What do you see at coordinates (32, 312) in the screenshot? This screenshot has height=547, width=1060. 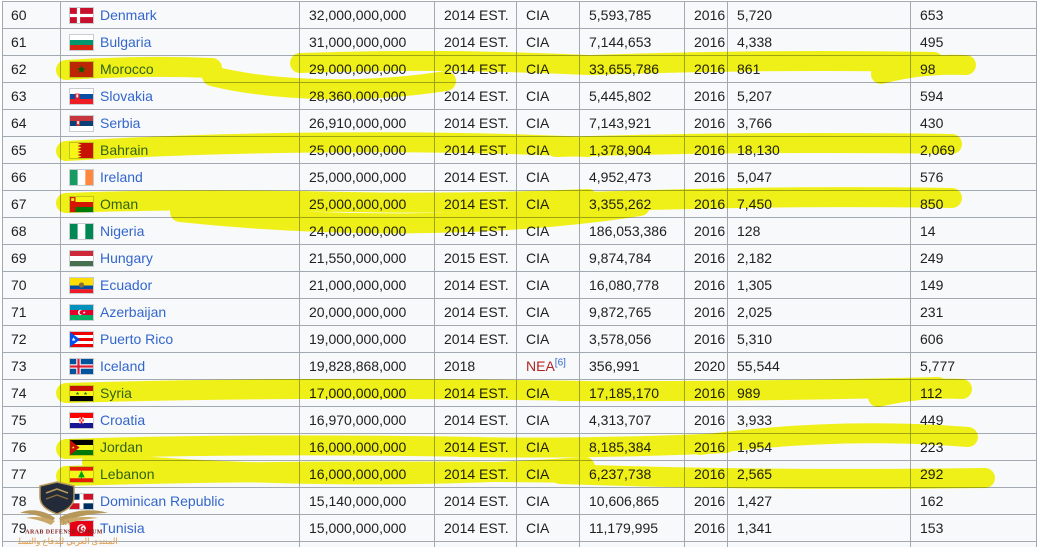 I see `cell-rank: 71` at bounding box center [32, 312].